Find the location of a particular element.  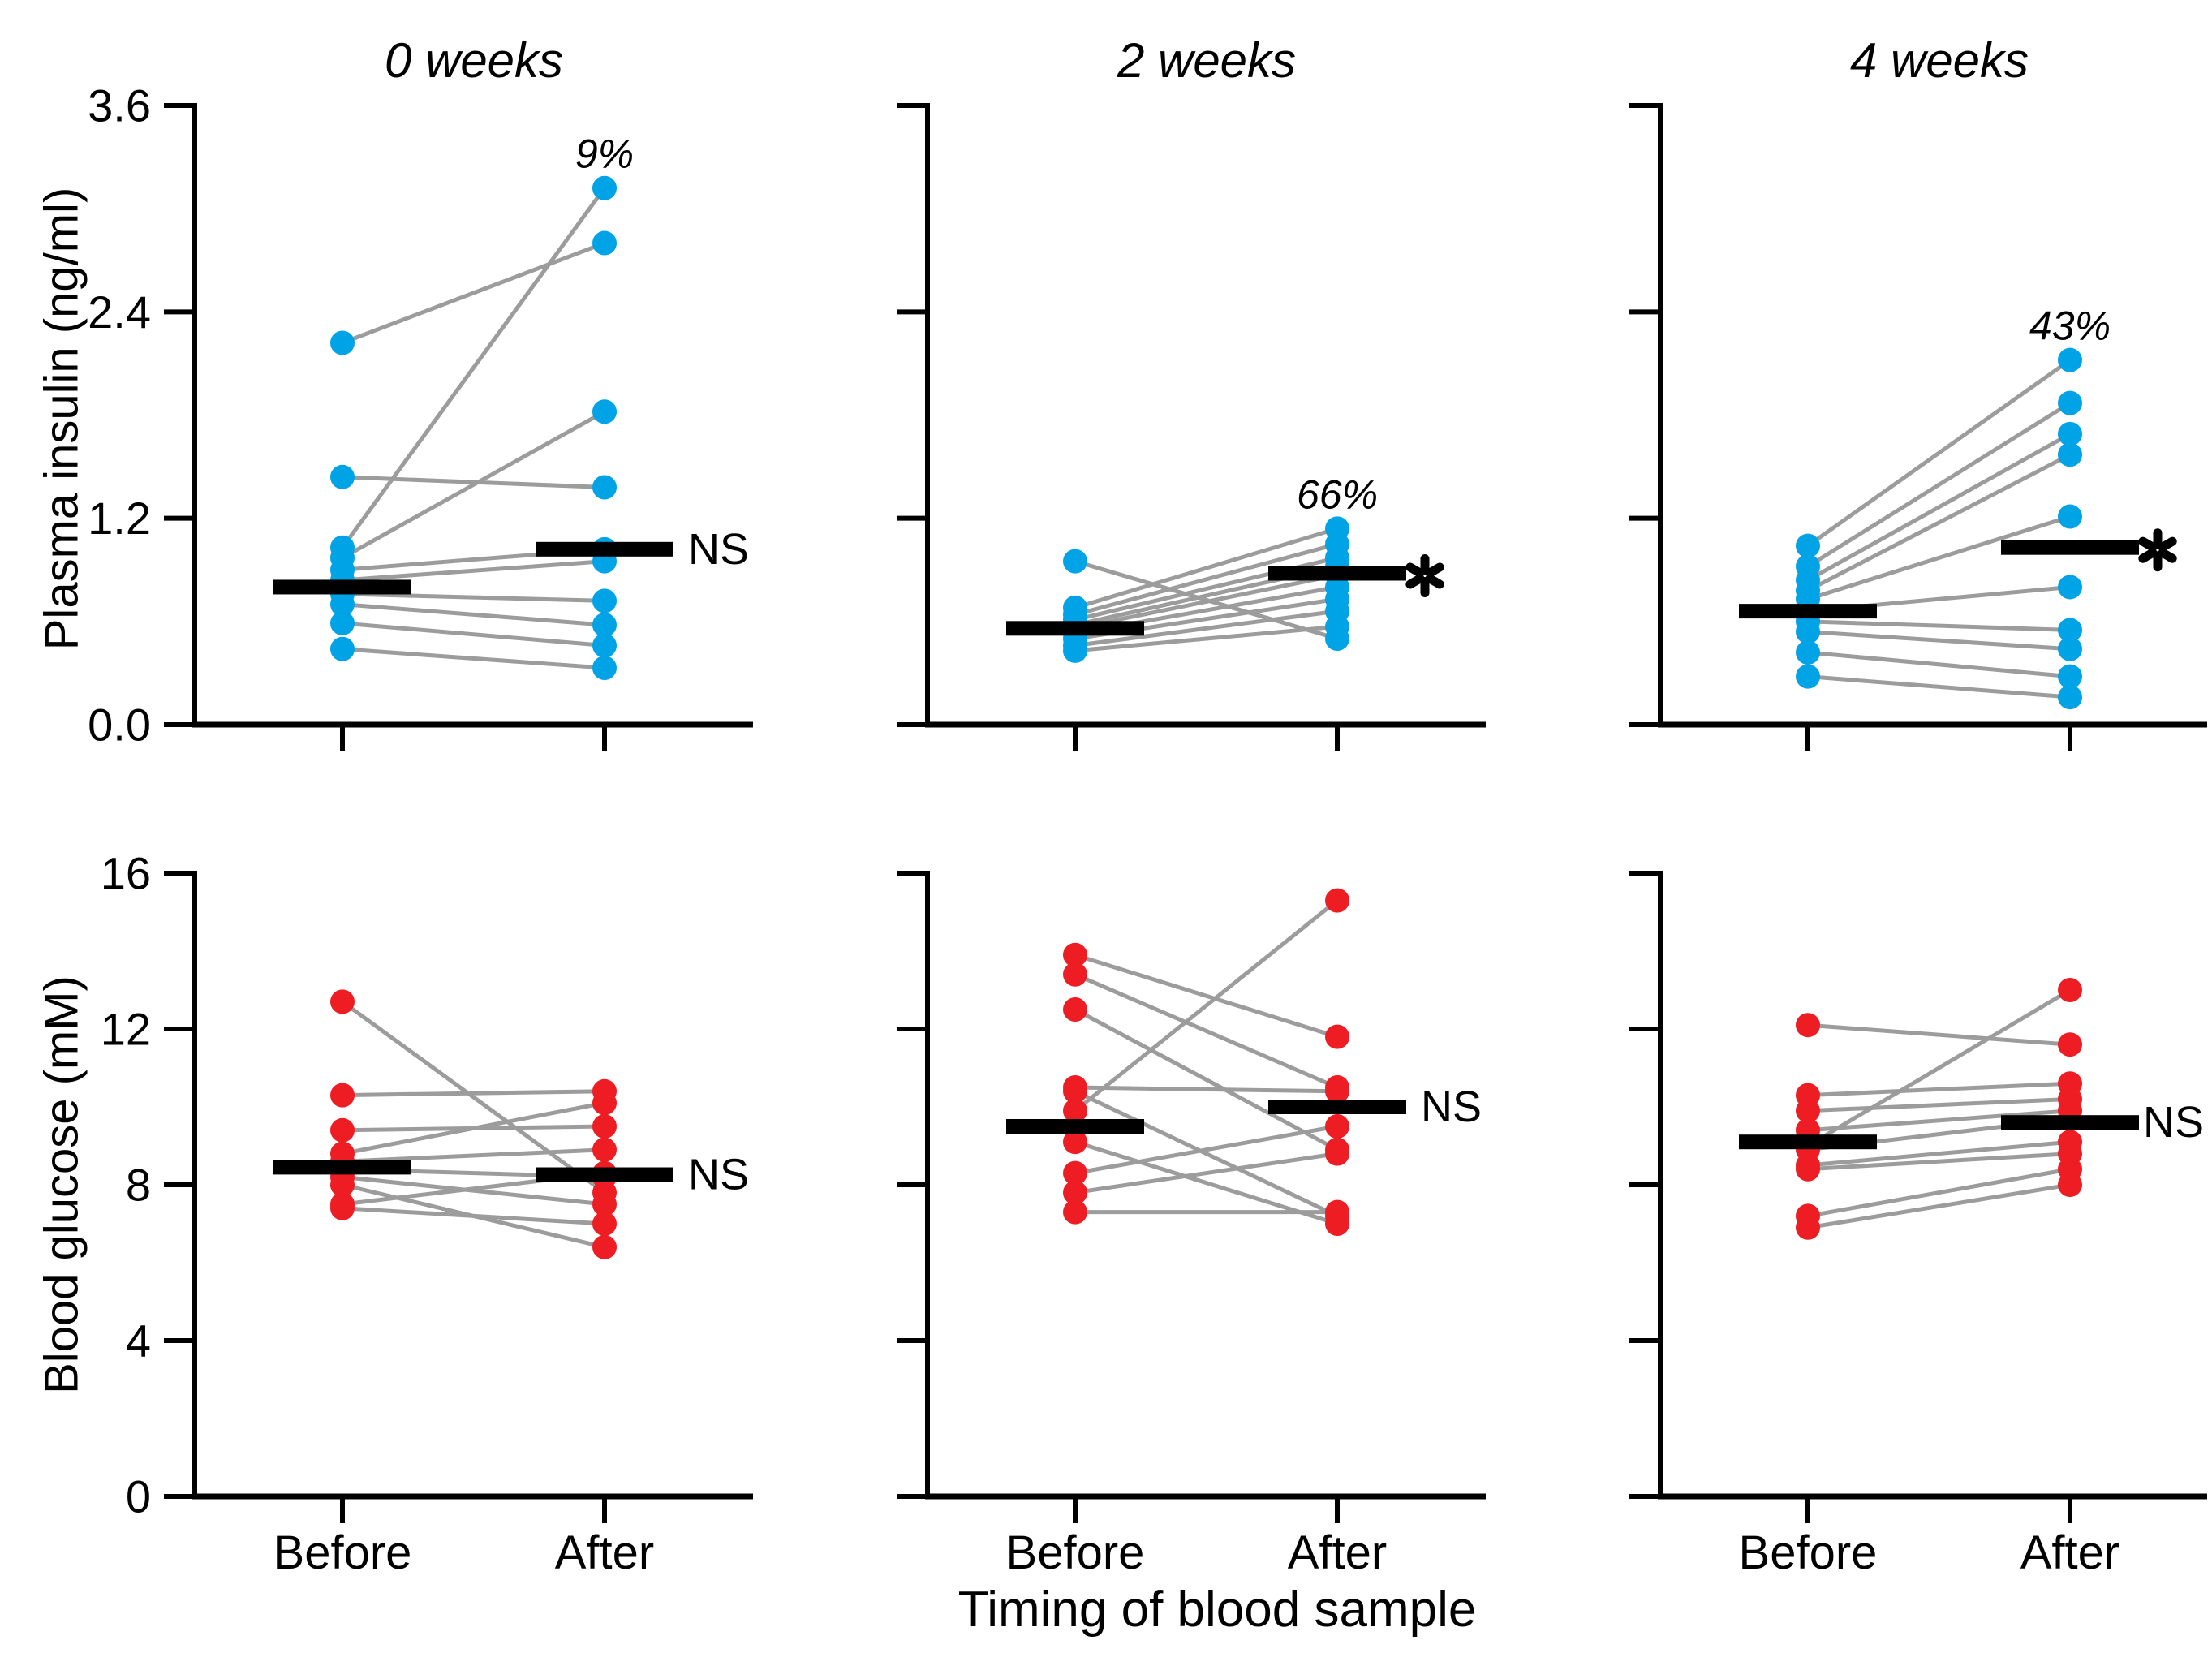

y-tick-label: 16 is located at coordinates (126, 874).